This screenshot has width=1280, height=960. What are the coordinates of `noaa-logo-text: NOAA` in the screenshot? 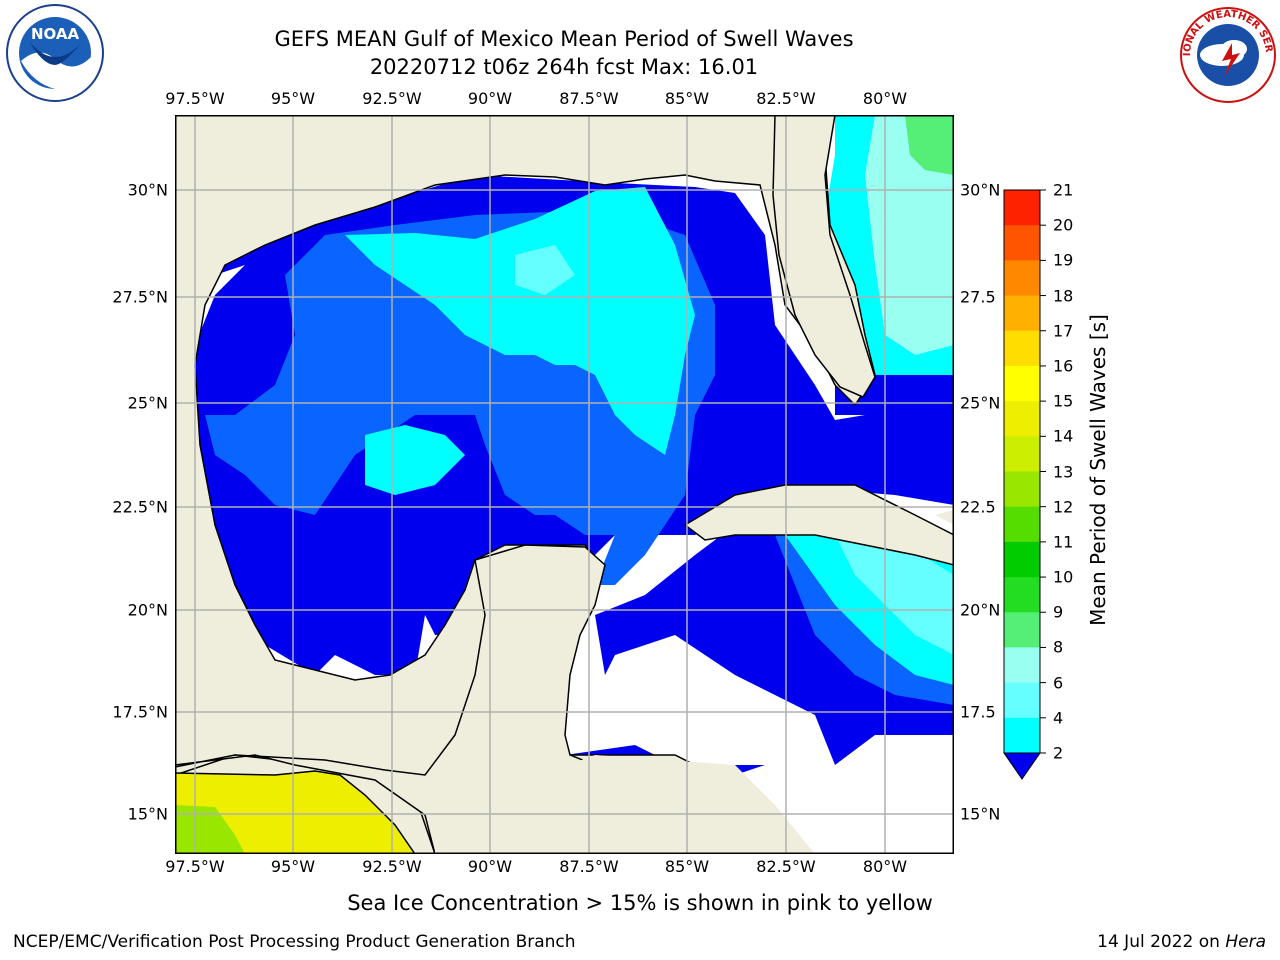 It's located at (55, 34).